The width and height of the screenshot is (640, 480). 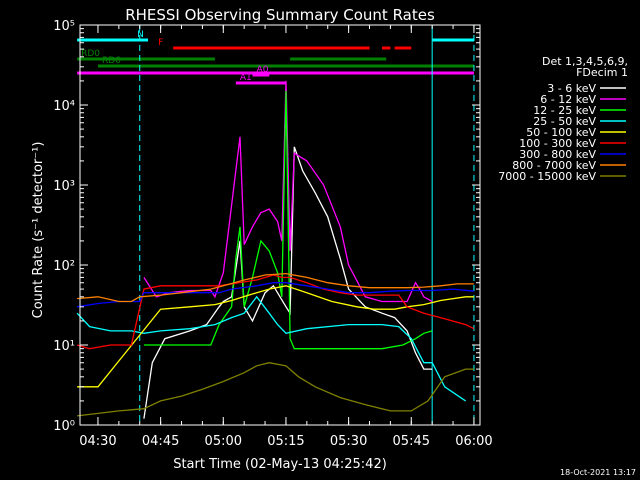 I want to click on legend-header: FDecim 1, so click(x=602, y=72).